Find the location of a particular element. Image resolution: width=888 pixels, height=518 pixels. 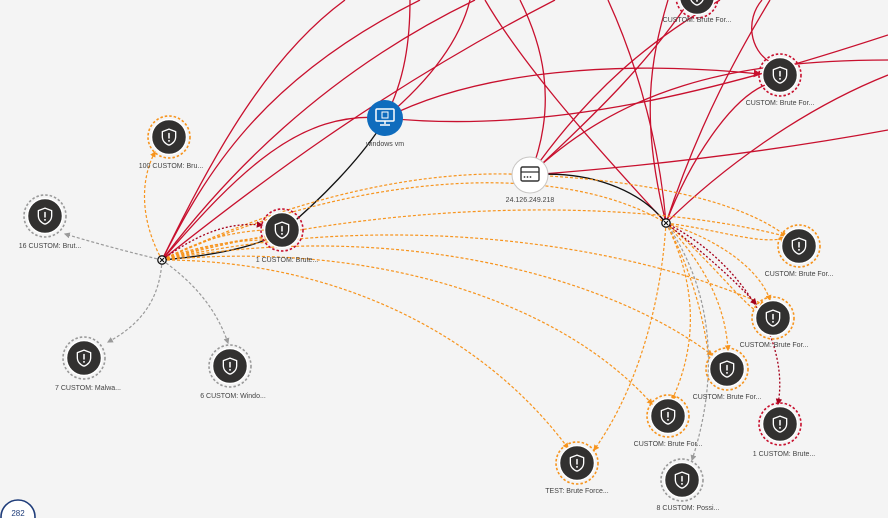

counter-text: 282 is located at coordinates (18, 513).